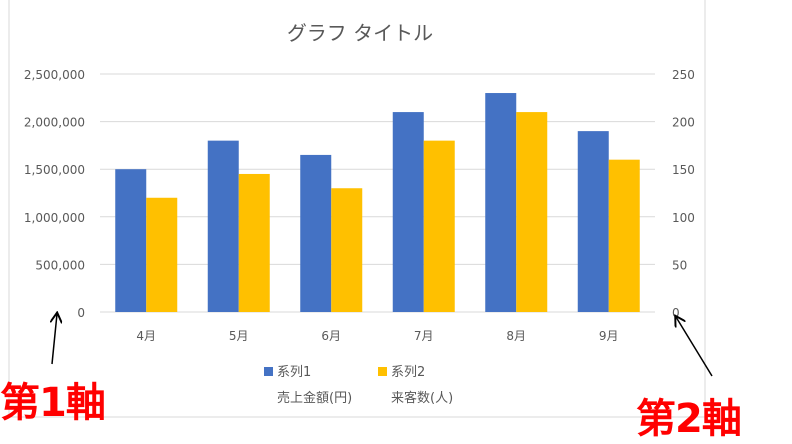  Describe the element at coordinates (54, 170) in the screenshot. I see `y-primary-tick-label: 1,500,000` at that location.